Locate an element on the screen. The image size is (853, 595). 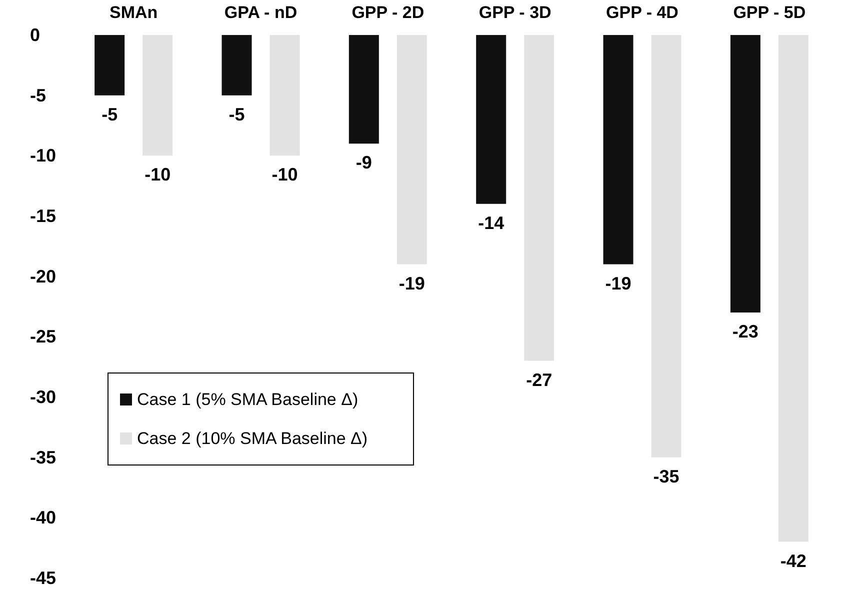
y-tick-label: 0 is located at coordinates (35, 35).